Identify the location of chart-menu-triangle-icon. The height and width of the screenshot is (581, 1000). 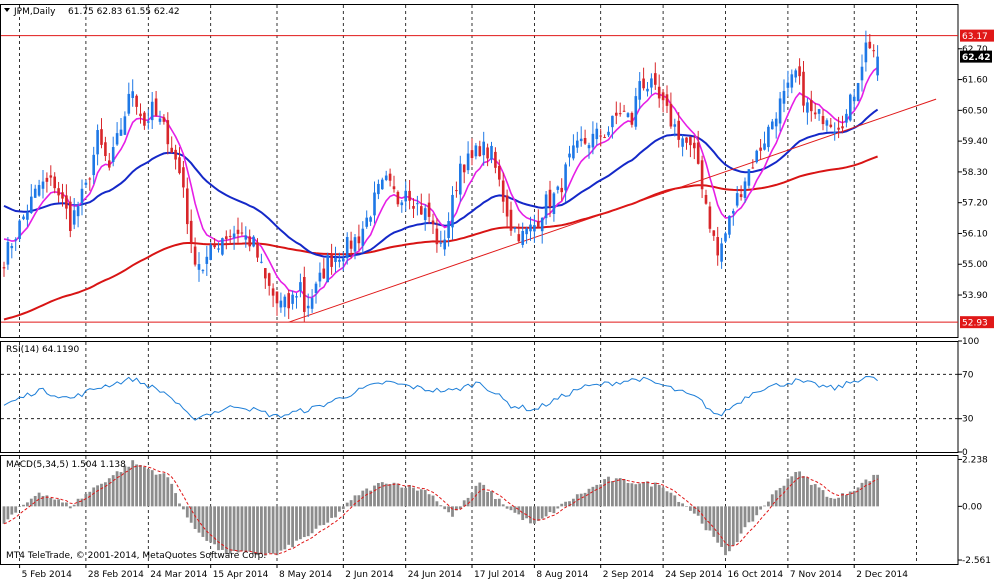
(7, 10).